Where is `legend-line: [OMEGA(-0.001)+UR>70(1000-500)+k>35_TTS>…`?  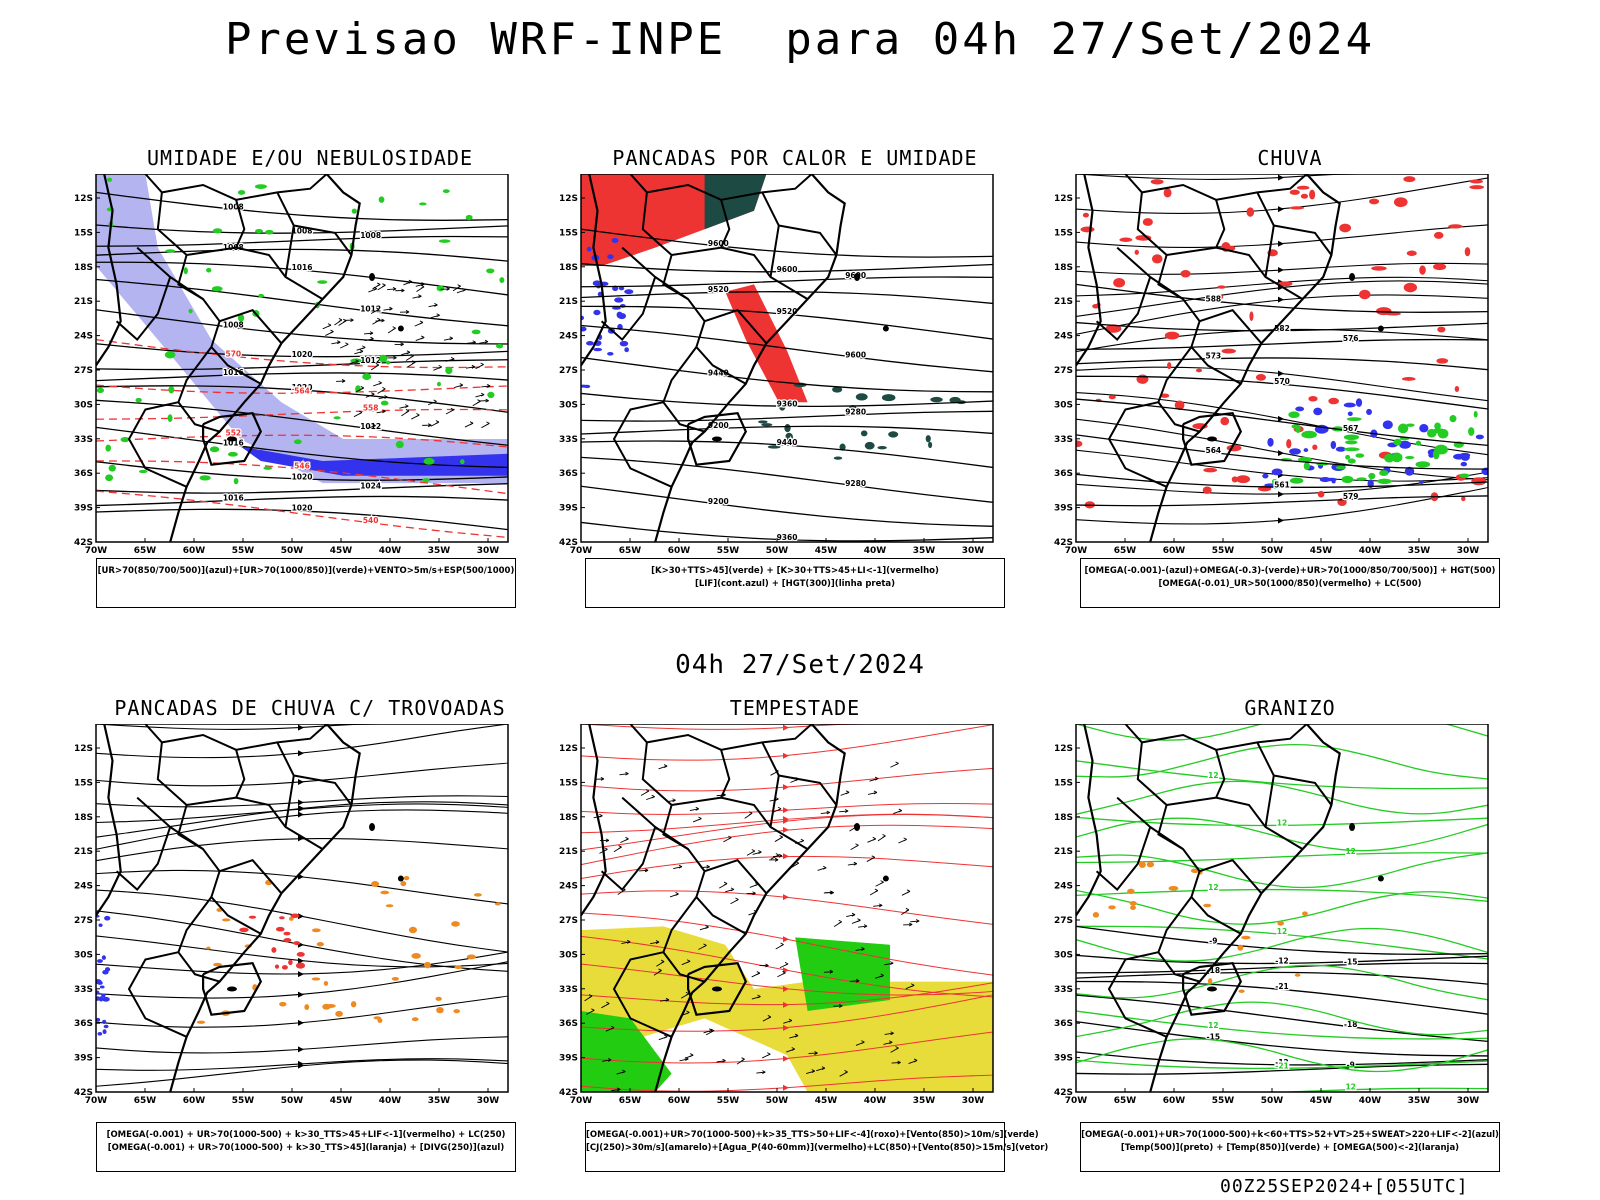 legend-line: [OMEGA(-0.001)+UR>70(1000-500)+k>35_TTS>… is located at coordinates (812, 1135).